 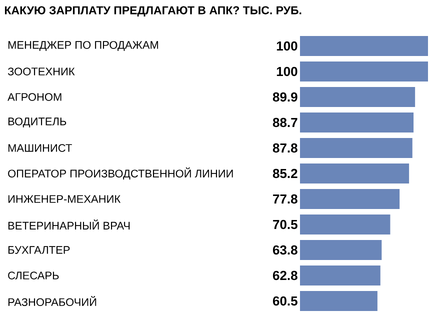 I want to click on y-tick-label: МАШИНИСТ, so click(x=40, y=148).